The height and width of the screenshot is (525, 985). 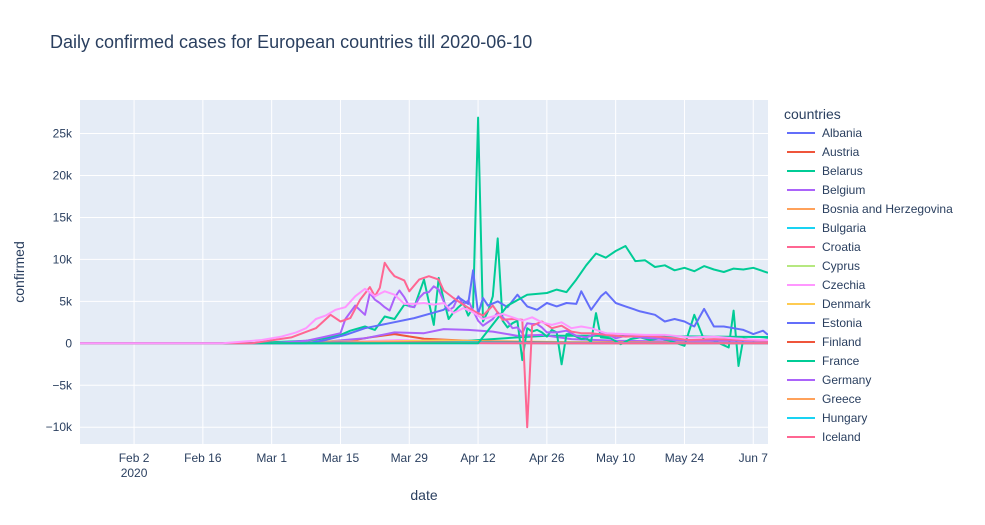 I want to click on x-tick-year-label: 2020, so click(x=134, y=473).